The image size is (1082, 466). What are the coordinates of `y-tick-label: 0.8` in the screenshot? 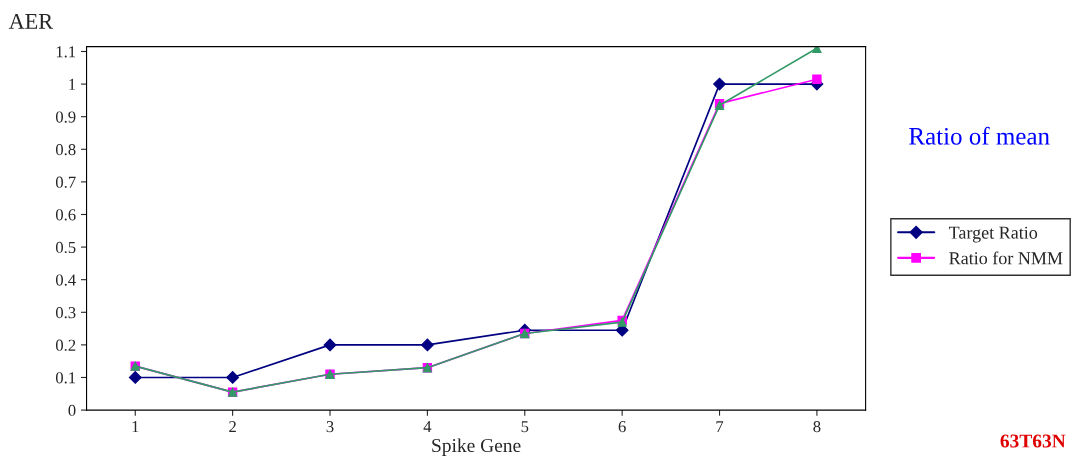 It's located at (65, 149).